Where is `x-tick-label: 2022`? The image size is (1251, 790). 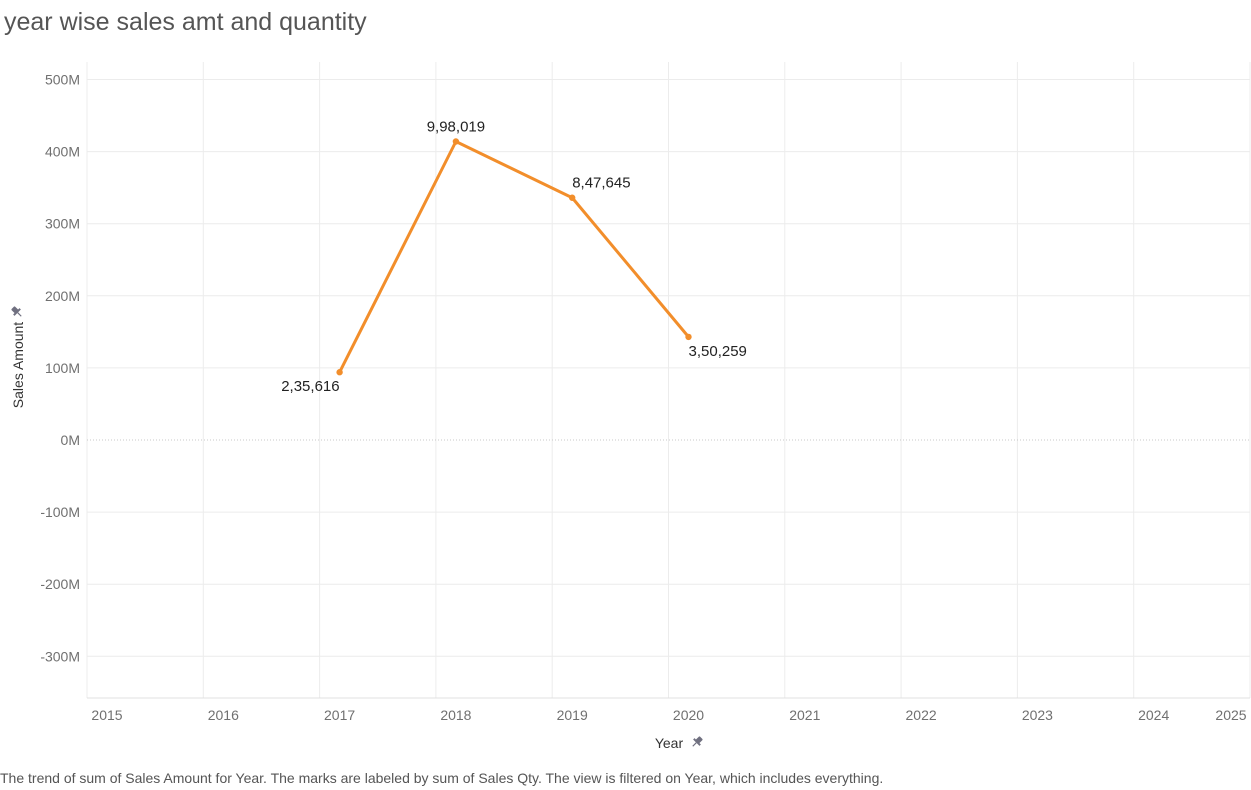
x-tick-label: 2022 is located at coordinates (921, 715).